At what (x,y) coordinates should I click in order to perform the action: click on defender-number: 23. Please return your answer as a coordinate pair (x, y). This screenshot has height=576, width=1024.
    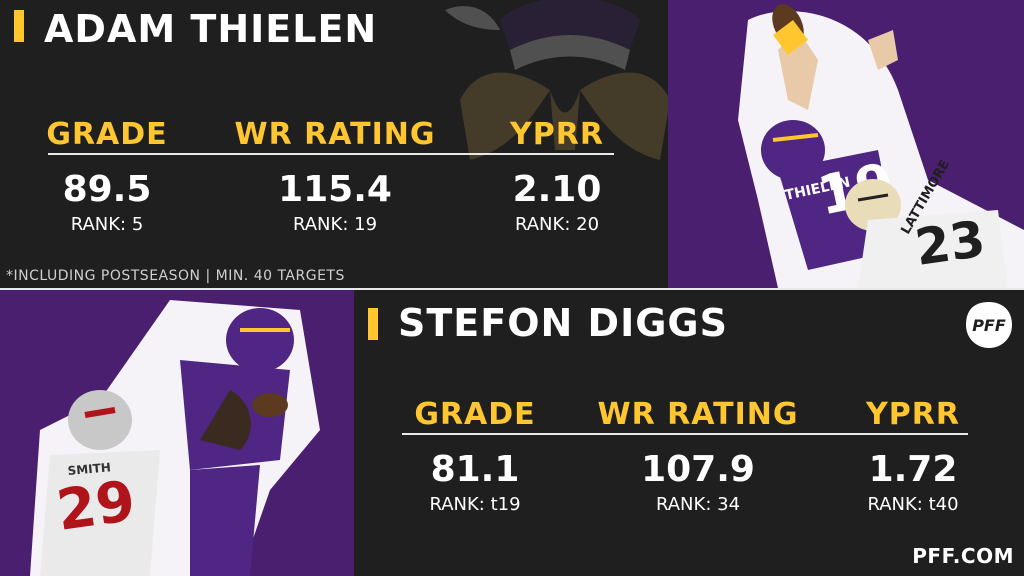
    Looking at the image, I should click on (950, 243).